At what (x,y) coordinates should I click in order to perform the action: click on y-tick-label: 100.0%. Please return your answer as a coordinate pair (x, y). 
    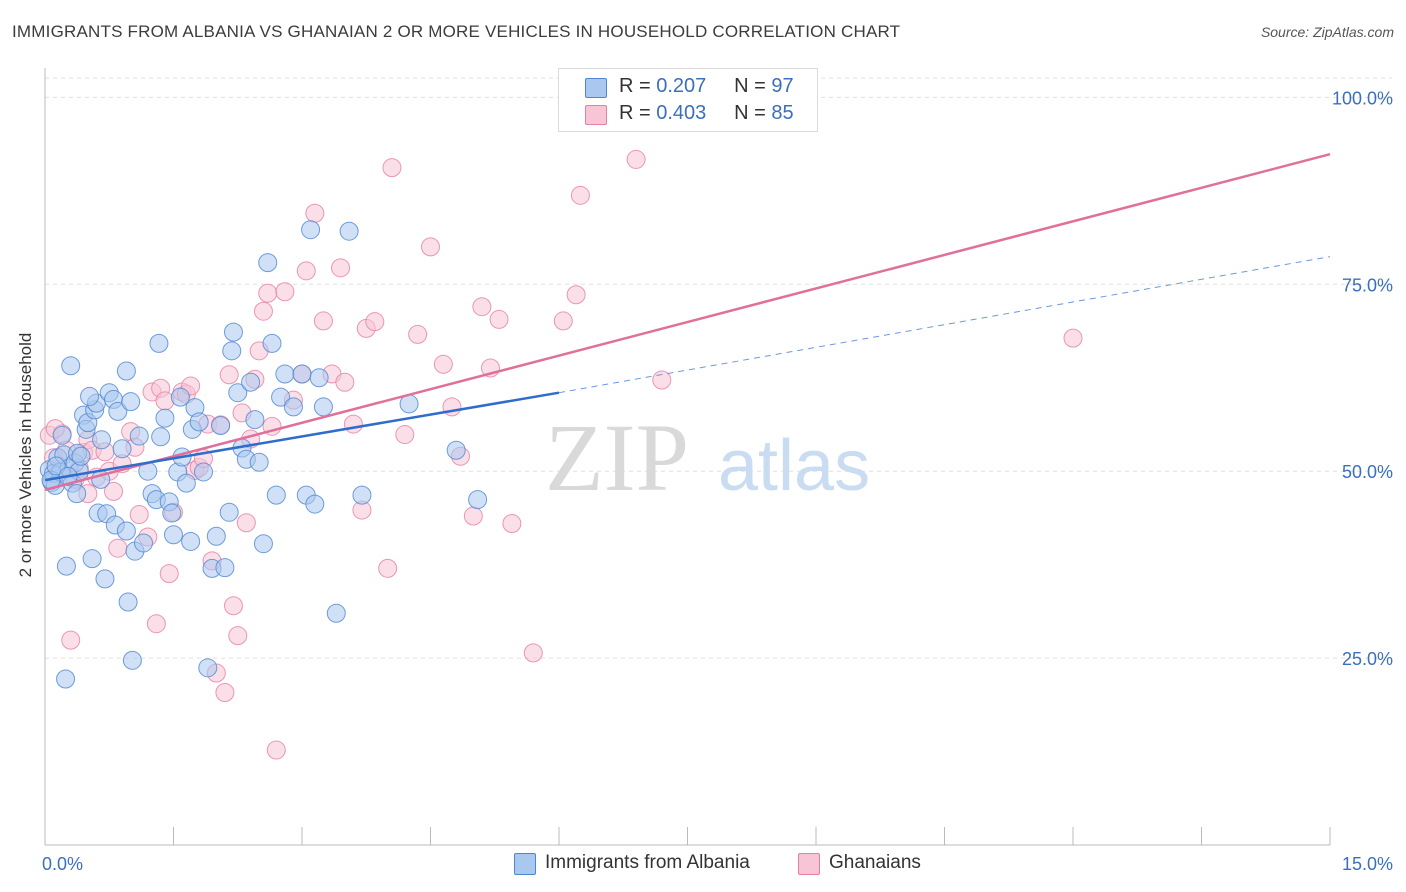
    Looking at the image, I should click on (1362, 98).